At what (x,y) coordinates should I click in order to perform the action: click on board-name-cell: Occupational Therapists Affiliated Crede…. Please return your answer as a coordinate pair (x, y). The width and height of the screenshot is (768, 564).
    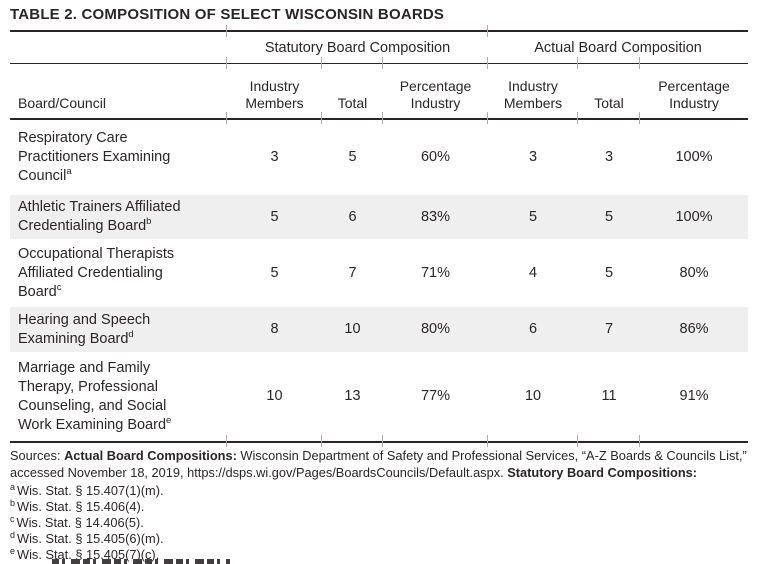
    Looking at the image, I should click on (118, 273).